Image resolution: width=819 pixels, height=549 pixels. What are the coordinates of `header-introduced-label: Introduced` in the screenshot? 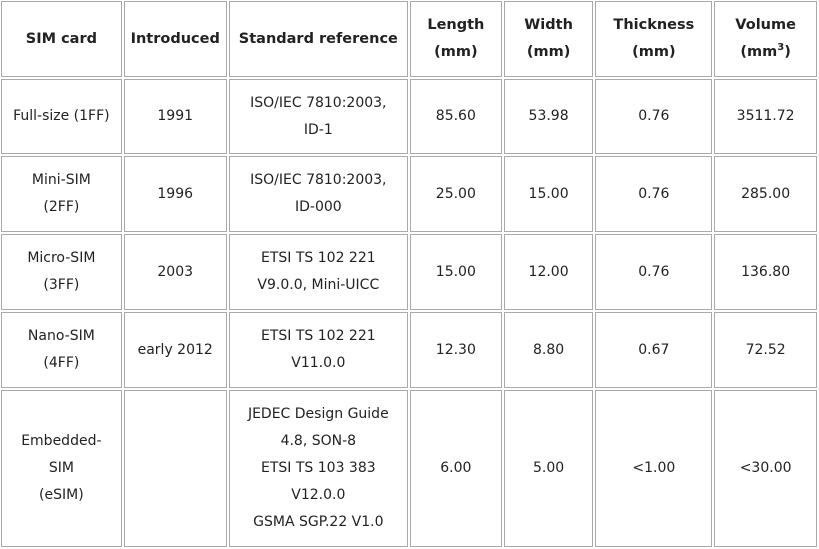 It's located at (175, 38).